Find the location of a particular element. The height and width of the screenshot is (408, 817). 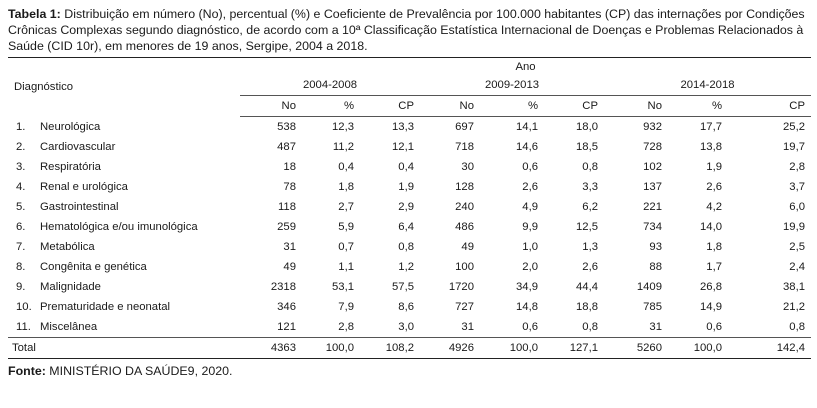

value-cell: 240 is located at coordinates (464, 207).